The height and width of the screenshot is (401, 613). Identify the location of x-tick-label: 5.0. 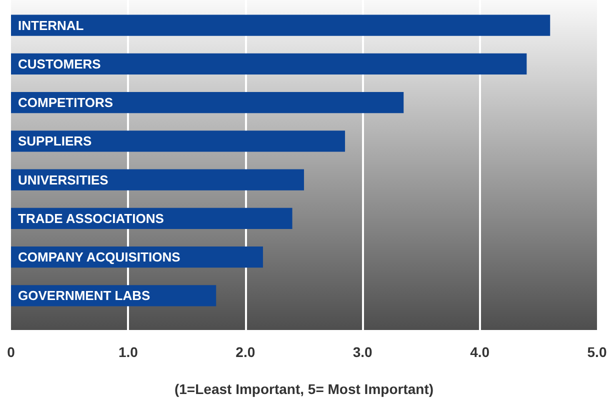
(597, 352).